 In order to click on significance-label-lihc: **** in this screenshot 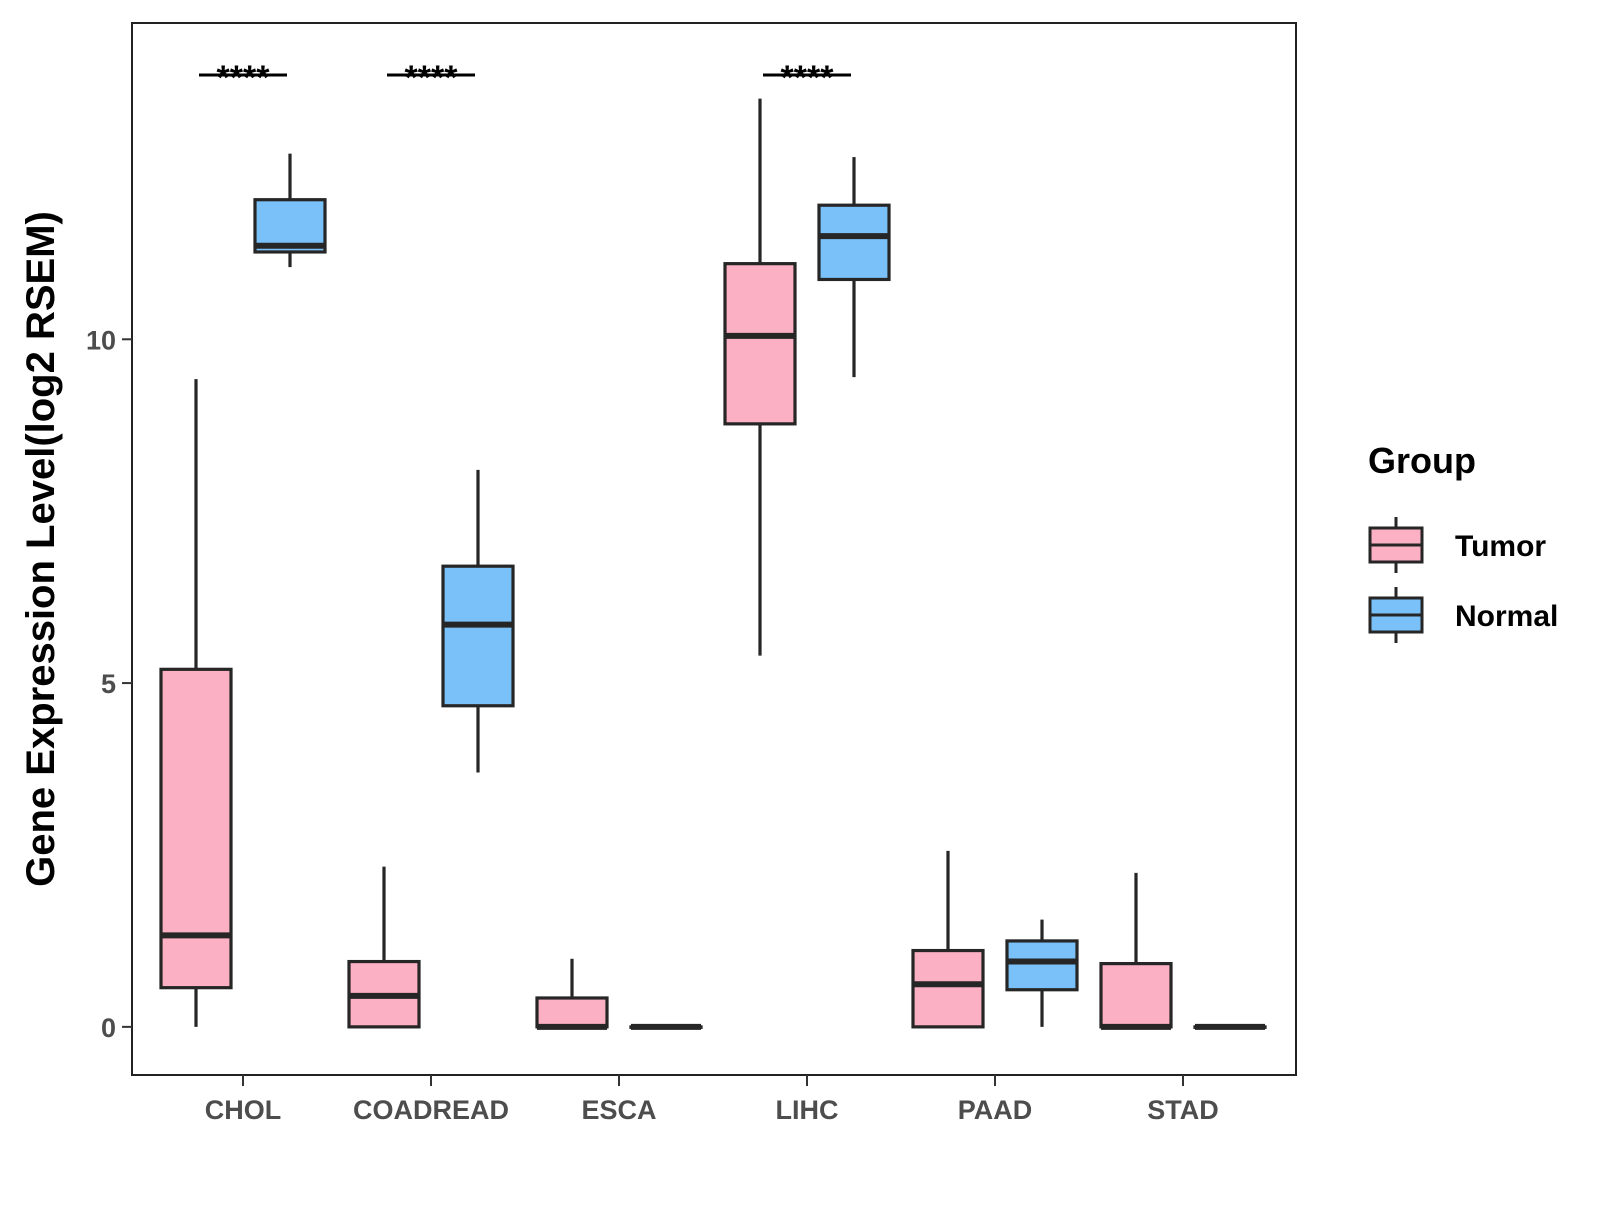, I will do `click(808, 78)`.